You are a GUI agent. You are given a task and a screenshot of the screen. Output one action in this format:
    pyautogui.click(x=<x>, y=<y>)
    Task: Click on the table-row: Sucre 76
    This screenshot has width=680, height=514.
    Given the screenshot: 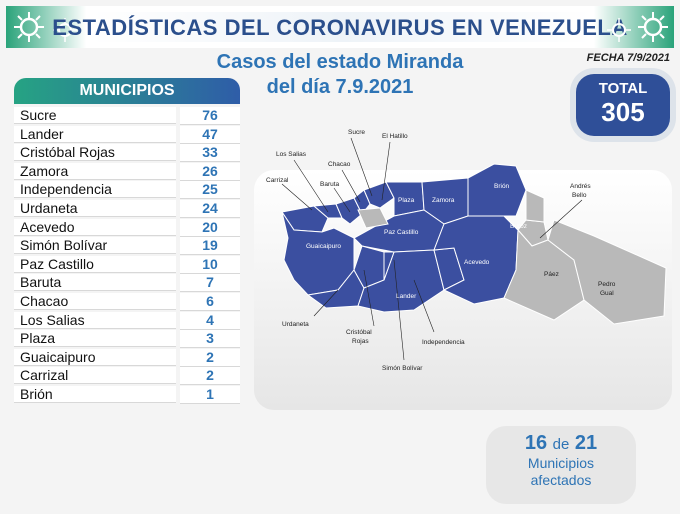 What is the action you would take?
    pyautogui.click(x=127, y=116)
    